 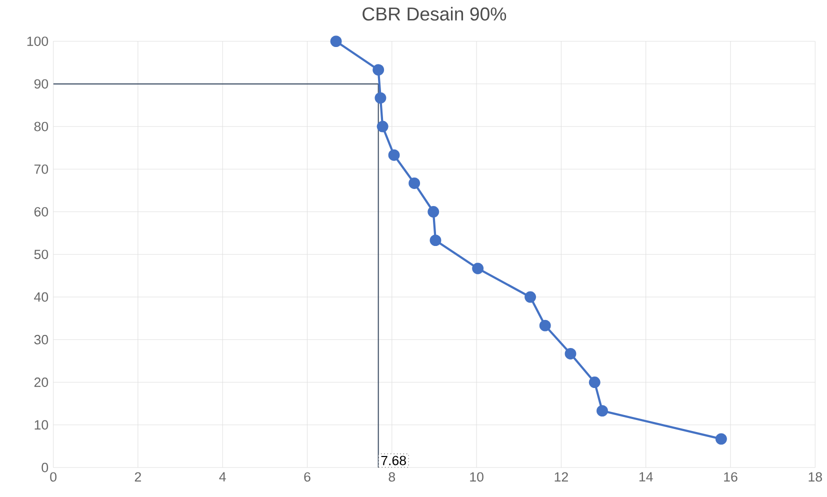 What do you see at coordinates (477, 477) in the screenshot?
I see `x-tick-label: 10` at bounding box center [477, 477].